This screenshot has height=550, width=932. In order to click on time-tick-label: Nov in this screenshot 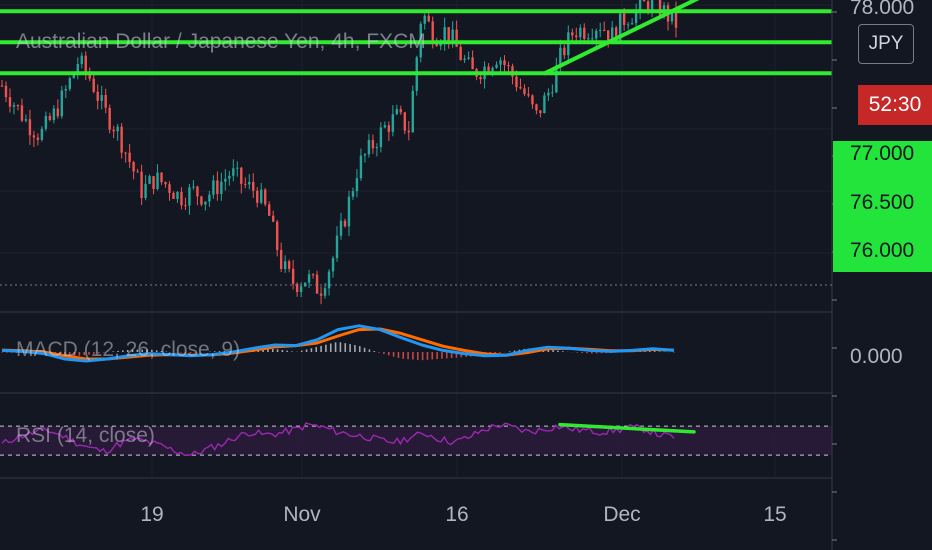, I will do `click(302, 514)`.